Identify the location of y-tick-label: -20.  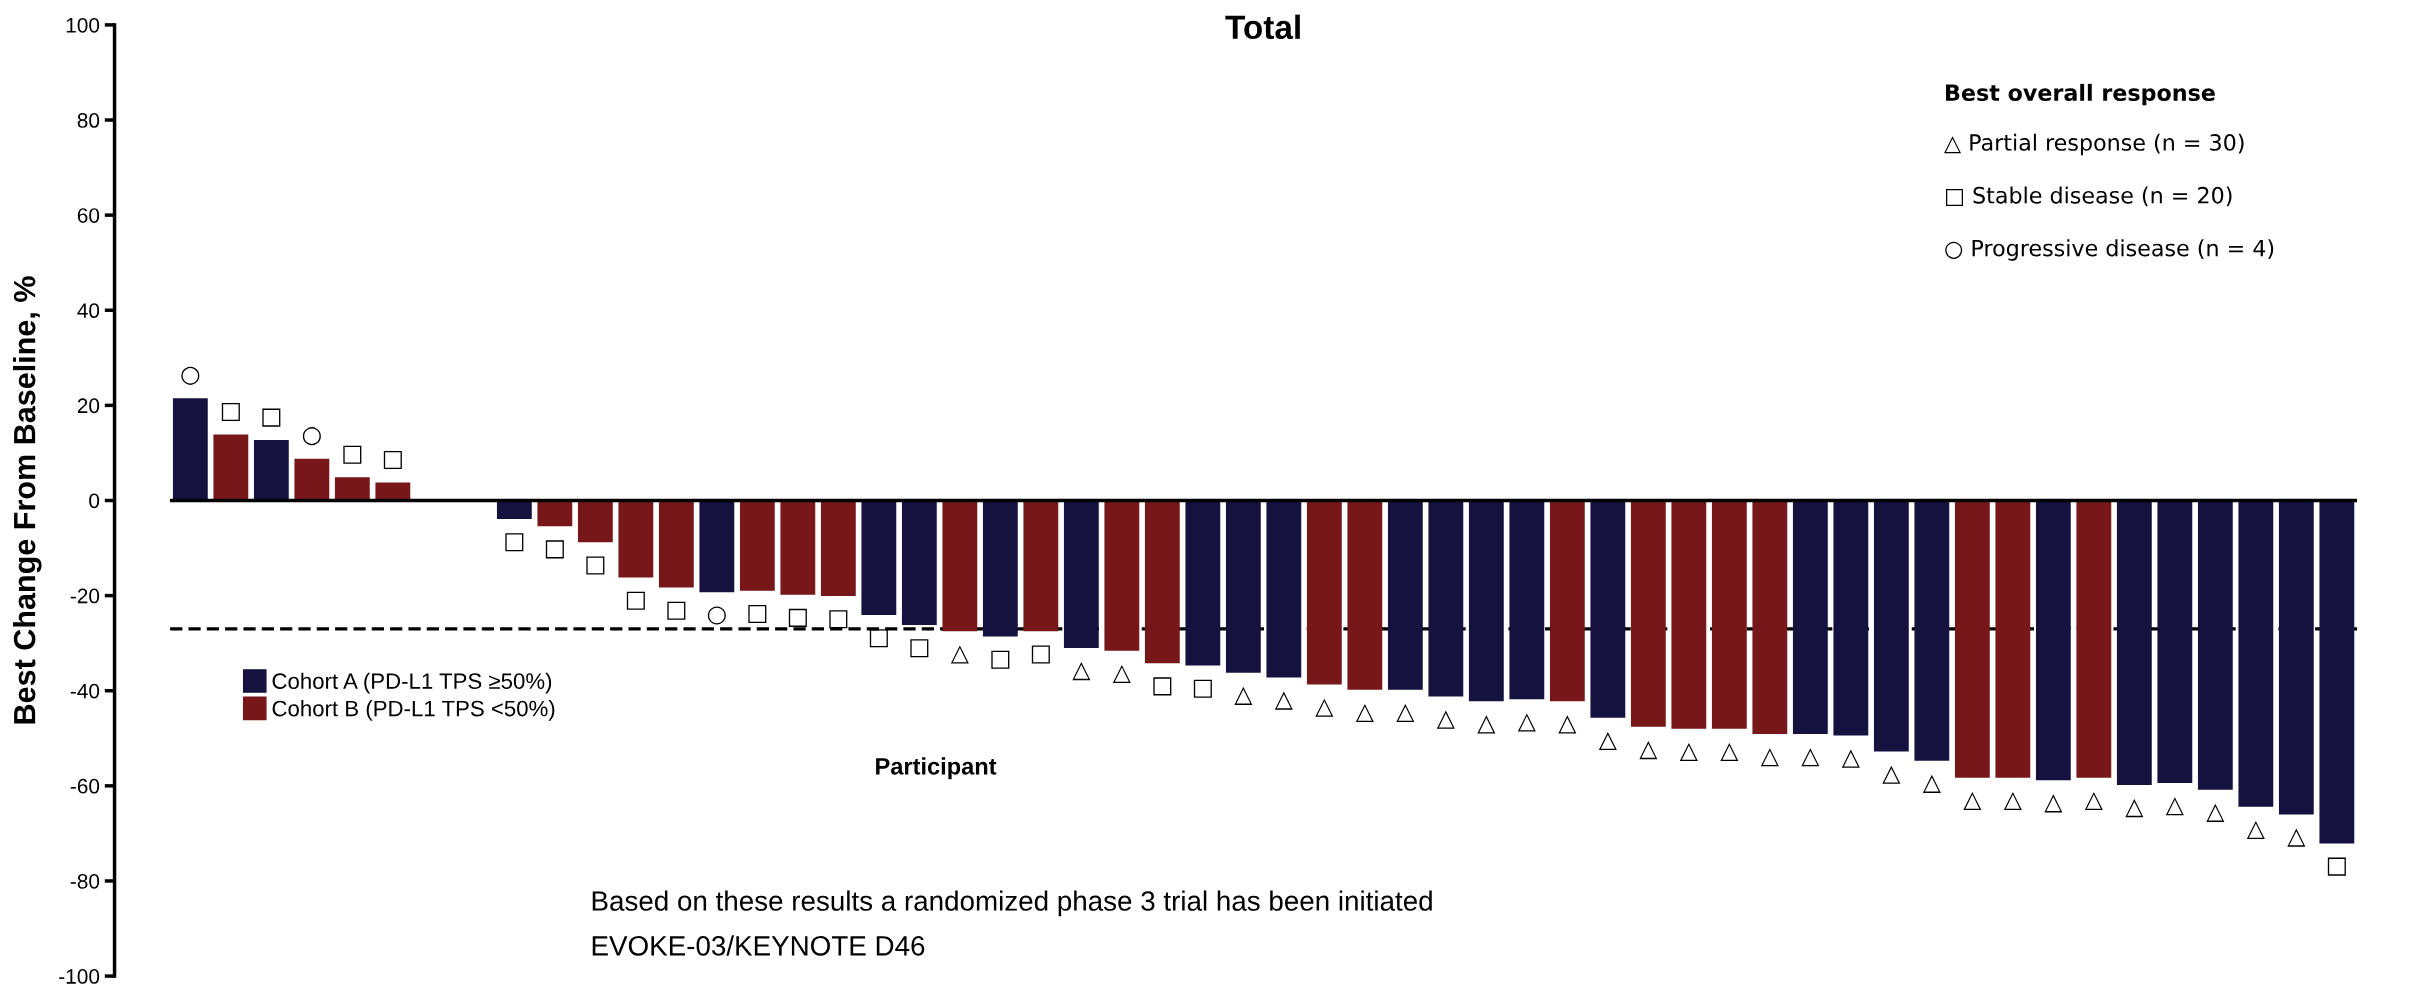
(85, 596).